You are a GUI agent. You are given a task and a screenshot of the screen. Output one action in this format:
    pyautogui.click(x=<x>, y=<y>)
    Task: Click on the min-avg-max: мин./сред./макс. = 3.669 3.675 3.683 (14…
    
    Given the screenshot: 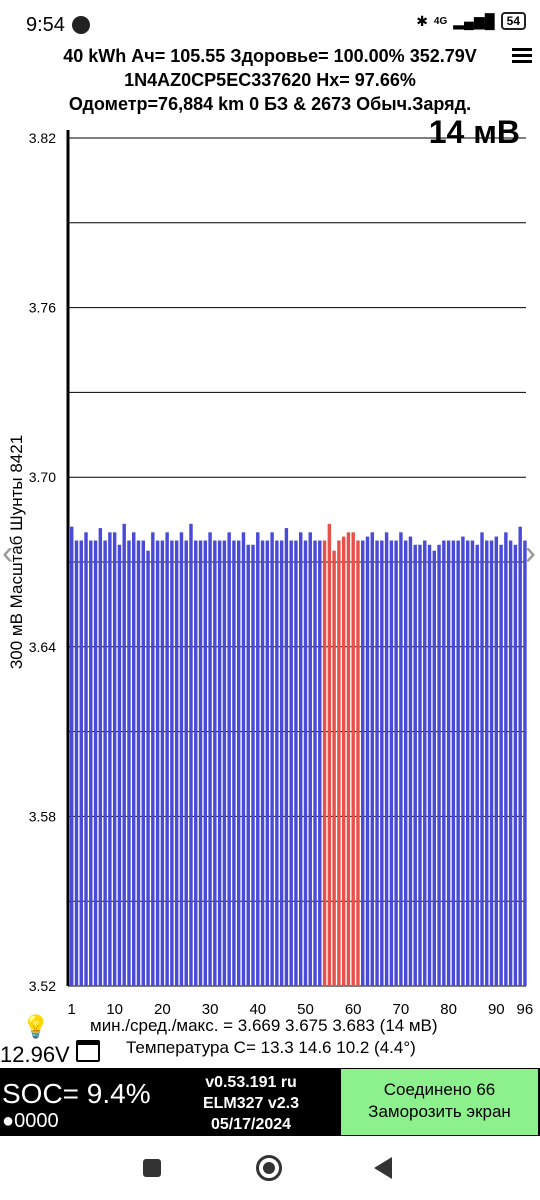 What is the action you would take?
    pyautogui.click(x=264, y=1025)
    